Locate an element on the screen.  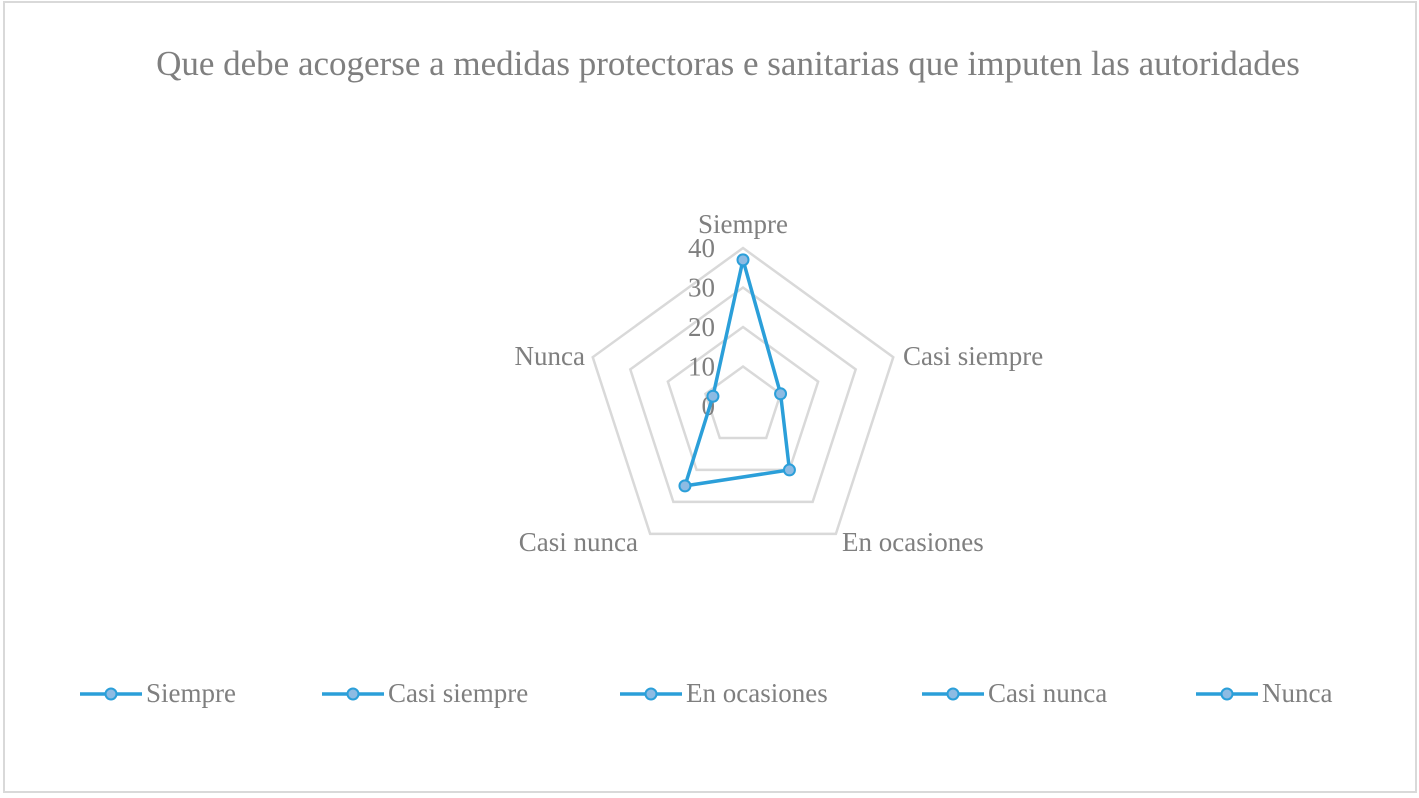
radial-tick-label: 10 is located at coordinates (701, 367).